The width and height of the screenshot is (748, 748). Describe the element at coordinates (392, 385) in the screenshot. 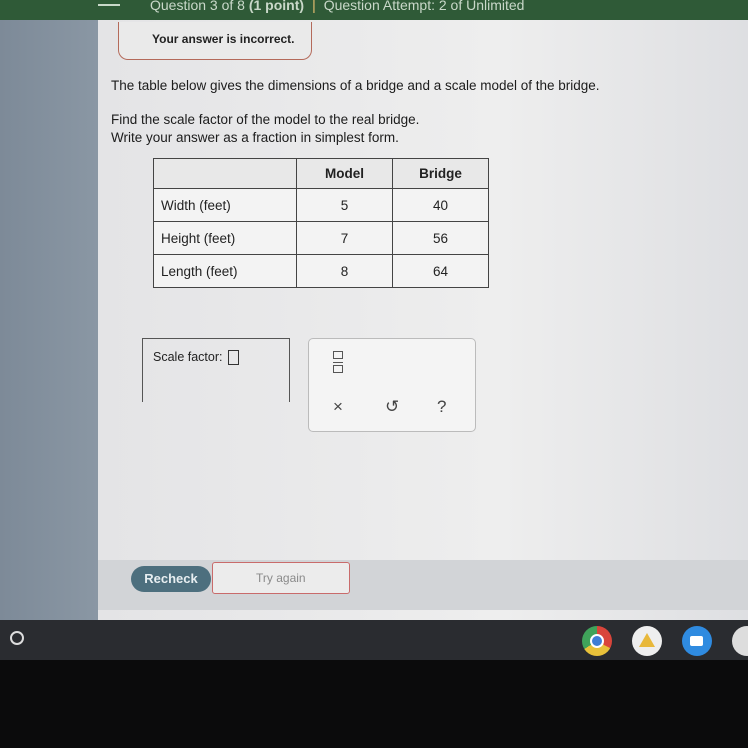

I see `math-keypad: × ↺ ?` at that location.